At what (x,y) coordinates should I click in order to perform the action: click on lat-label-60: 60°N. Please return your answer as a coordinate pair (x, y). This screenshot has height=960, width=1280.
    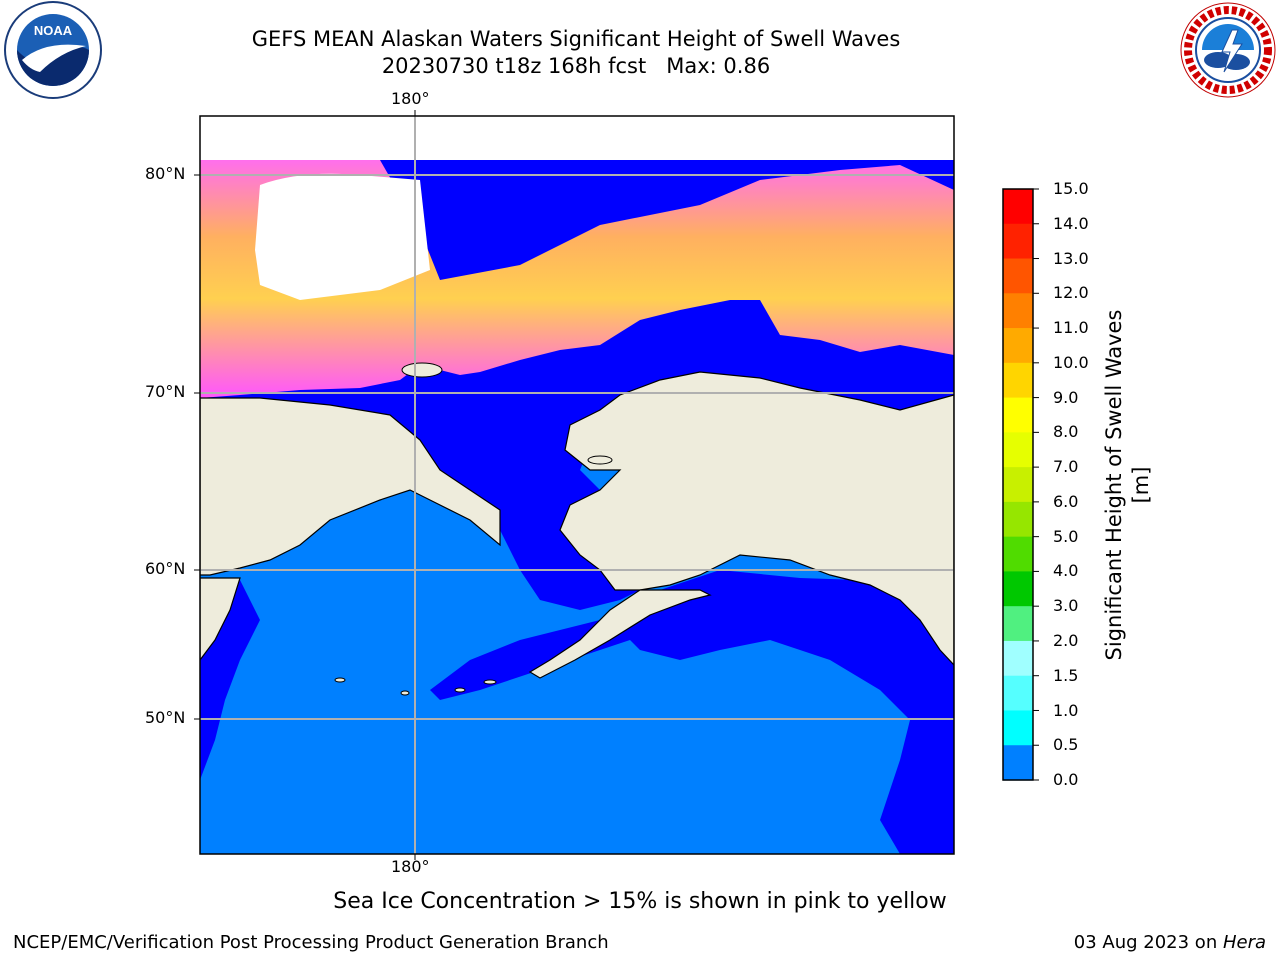
    Looking at the image, I should click on (165, 568).